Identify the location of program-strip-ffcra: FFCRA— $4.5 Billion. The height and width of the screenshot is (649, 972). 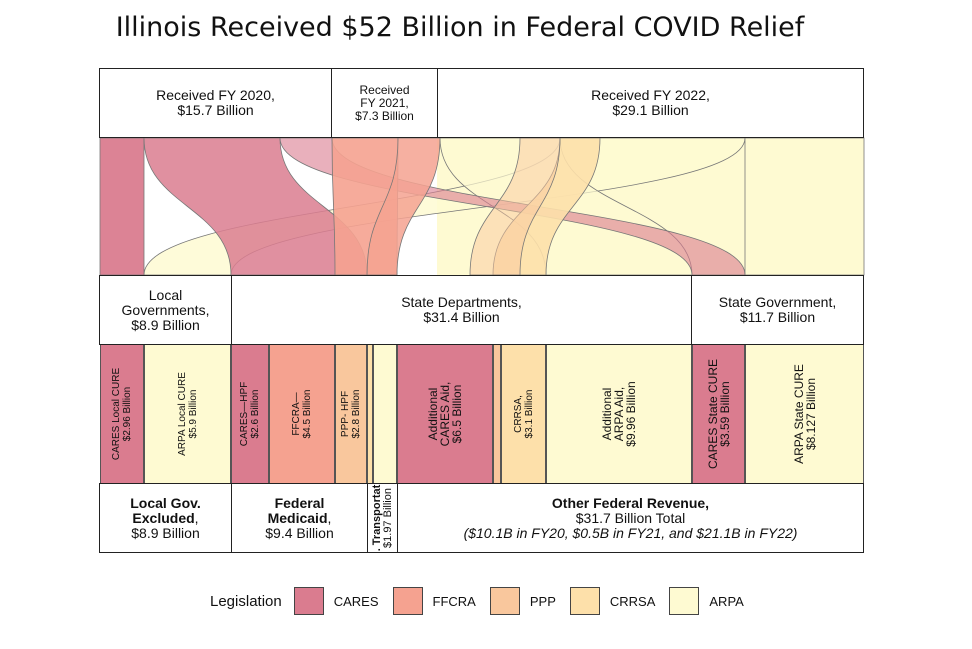
(302, 414).